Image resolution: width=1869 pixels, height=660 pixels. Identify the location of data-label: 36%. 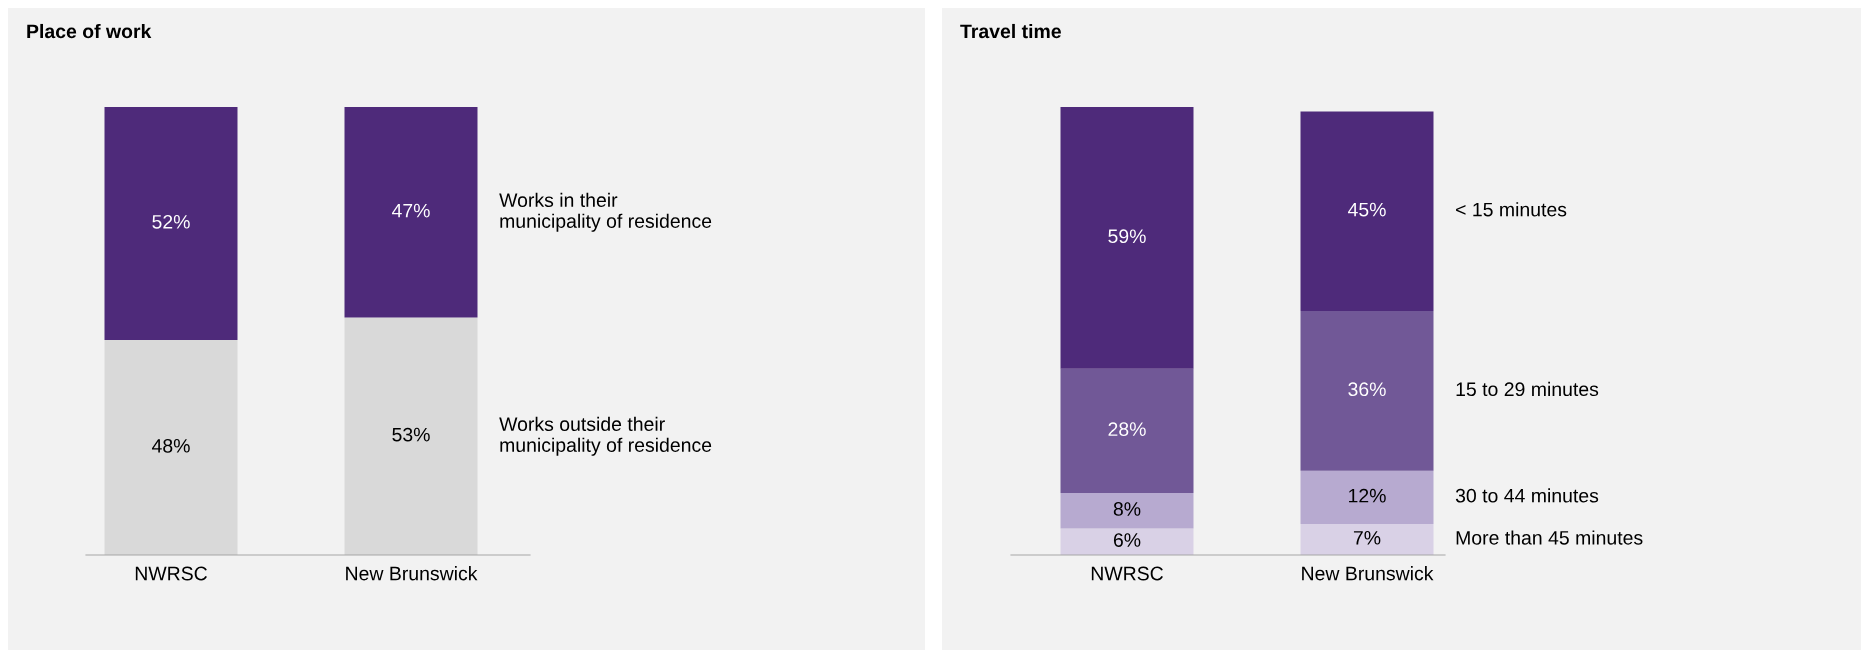
(1367, 389).